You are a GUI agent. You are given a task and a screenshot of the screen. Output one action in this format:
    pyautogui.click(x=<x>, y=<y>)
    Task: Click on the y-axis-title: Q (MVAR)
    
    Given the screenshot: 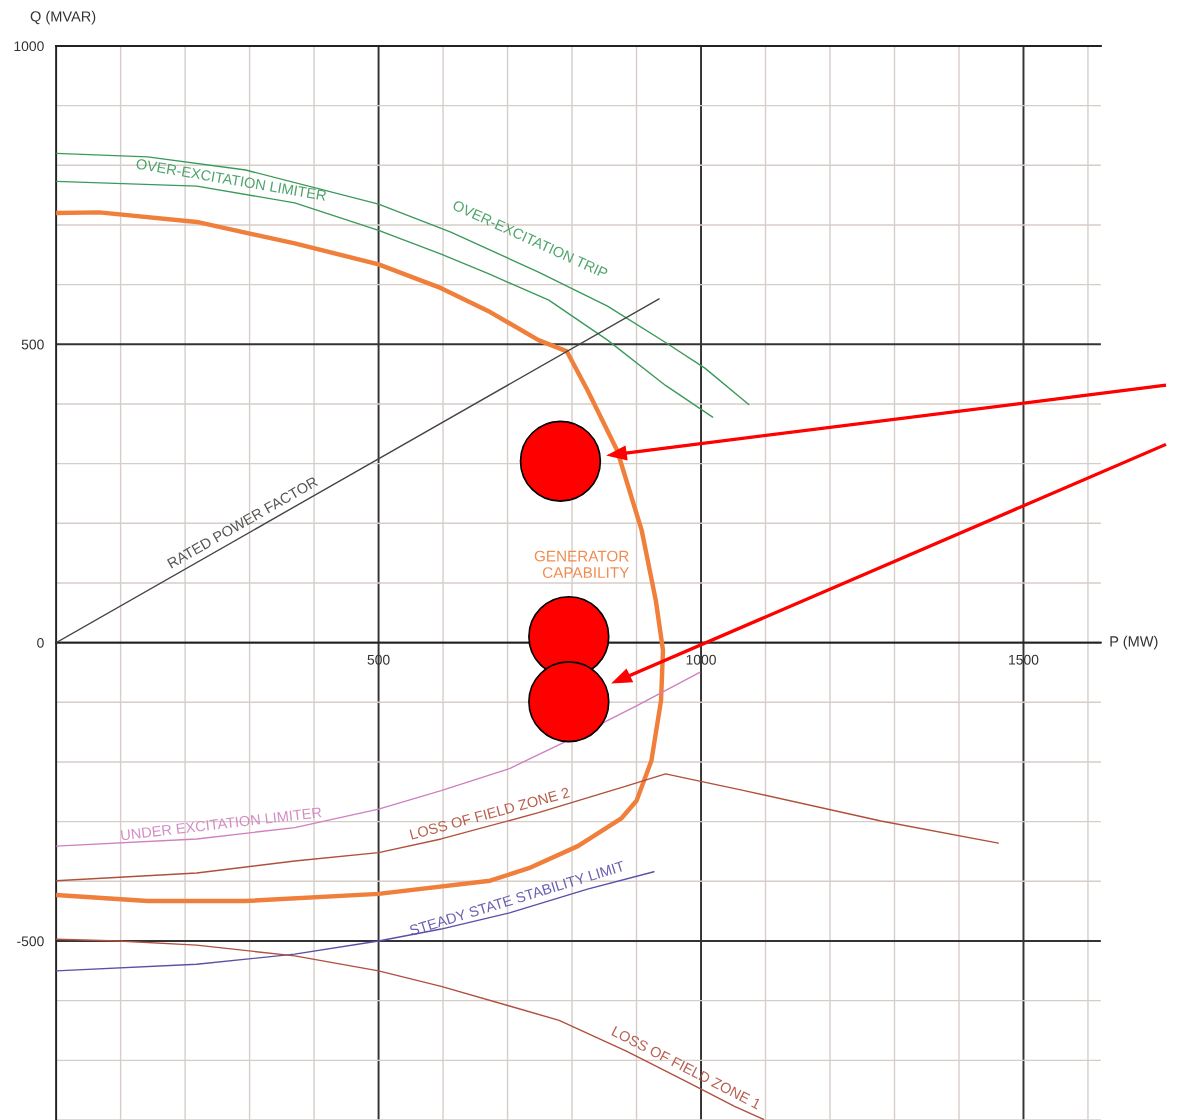 What is the action you would take?
    pyautogui.click(x=63, y=17)
    